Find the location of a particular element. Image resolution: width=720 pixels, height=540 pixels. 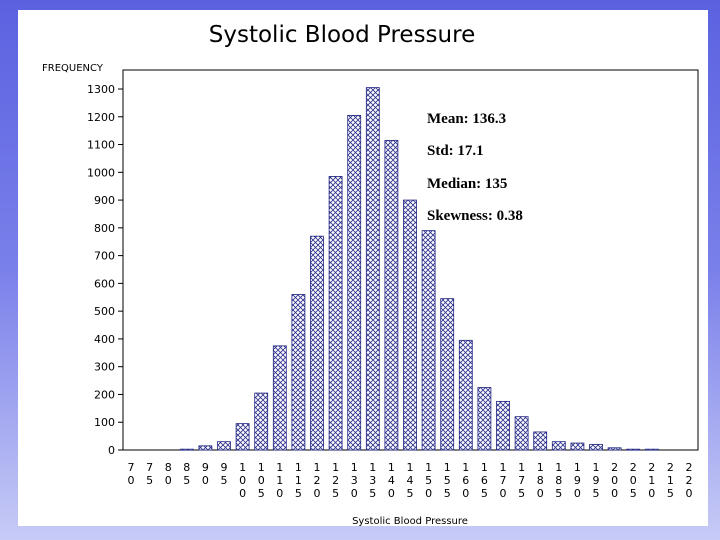

stat-skewness: Skewness: 0.38 is located at coordinates (475, 216).